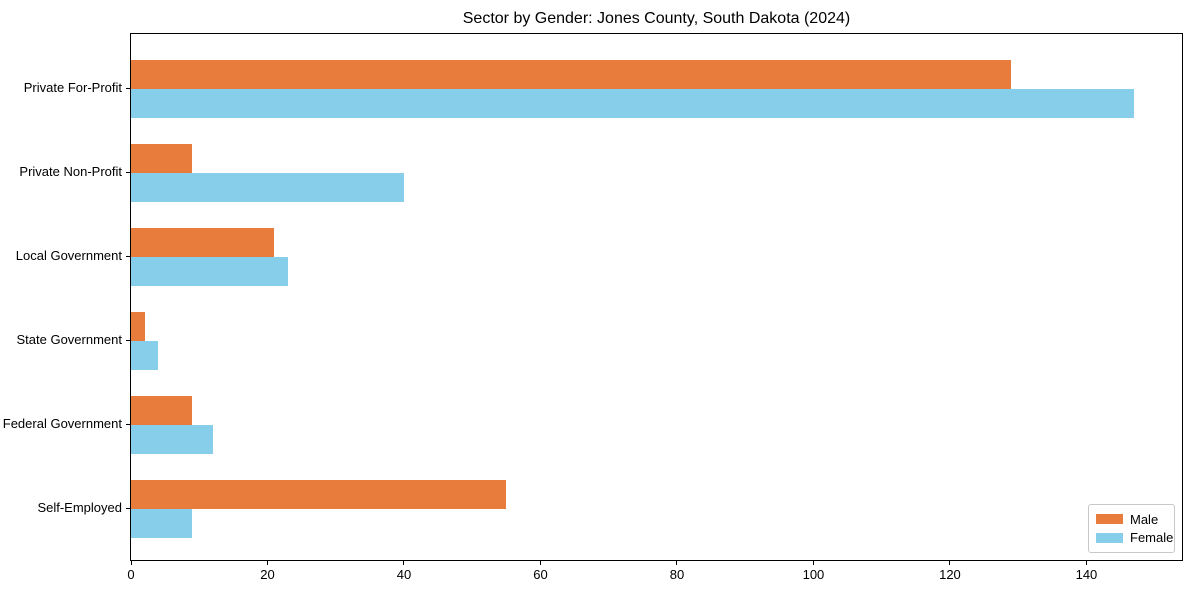 Image resolution: width=1200 pixels, height=600 pixels. Describe the element at coordinates (69, 339) in the screenshot. I see `y-category-label: State Government` at that location.